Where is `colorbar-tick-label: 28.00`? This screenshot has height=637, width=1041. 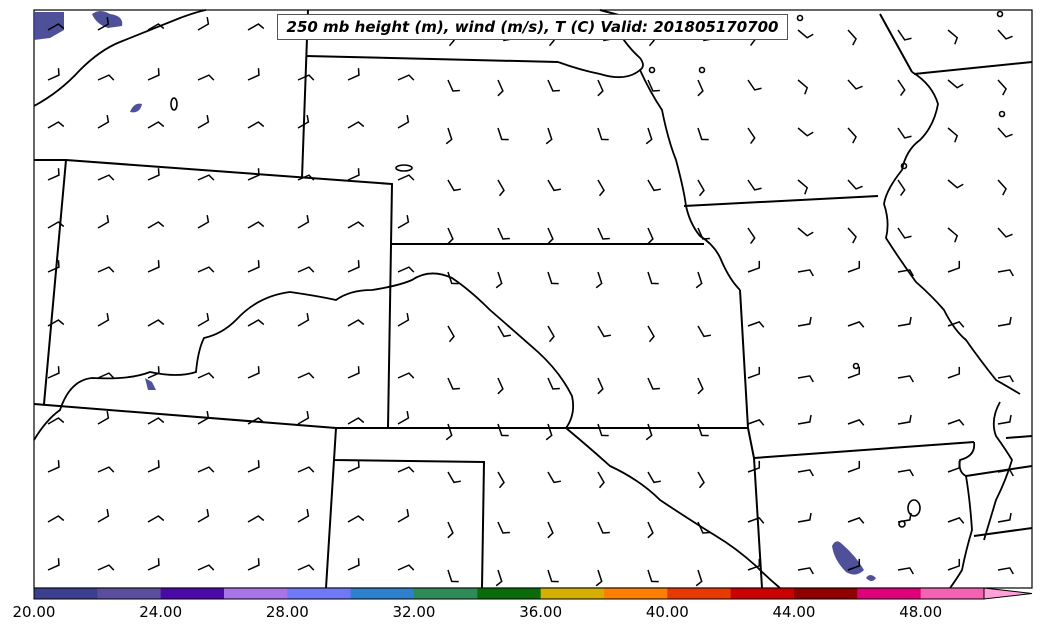
colorbar-tick-label: 28.00 is located at coordinates (287, 612).